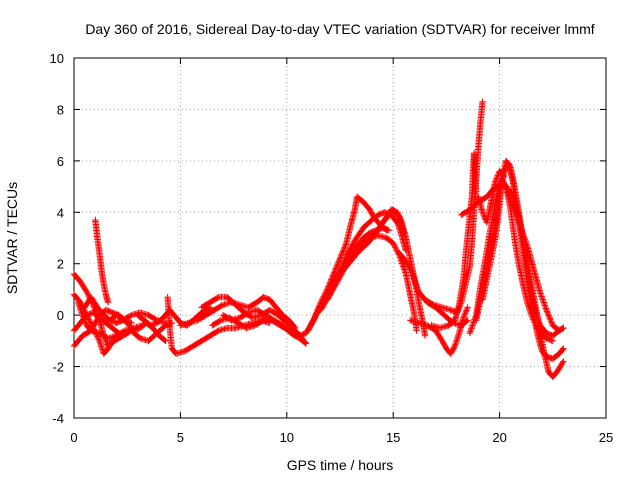 The image size is (640, 480). Describe the element at coordinates (60, 264) in the screenshot. I see `y-tick-label: 2` at that location.